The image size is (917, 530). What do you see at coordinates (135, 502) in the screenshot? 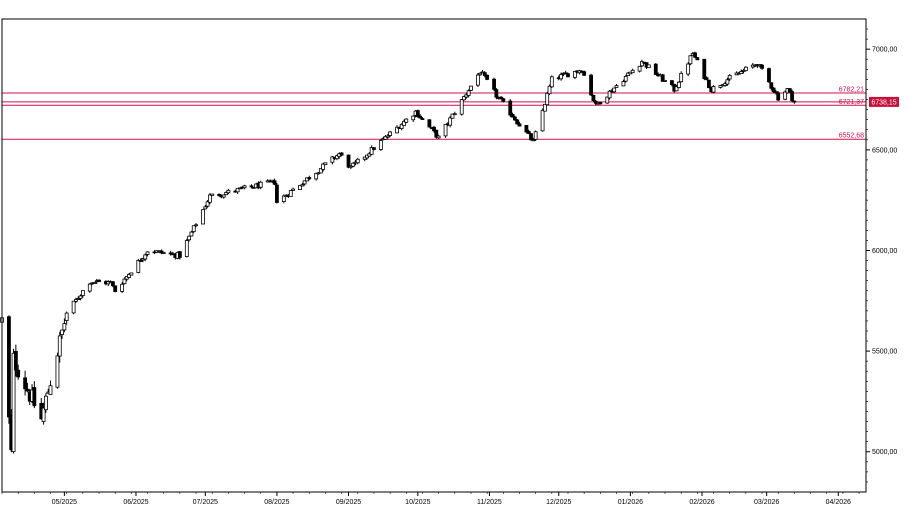
I see `x-tick-label: 06/2025` at bounding box center [135, 502].